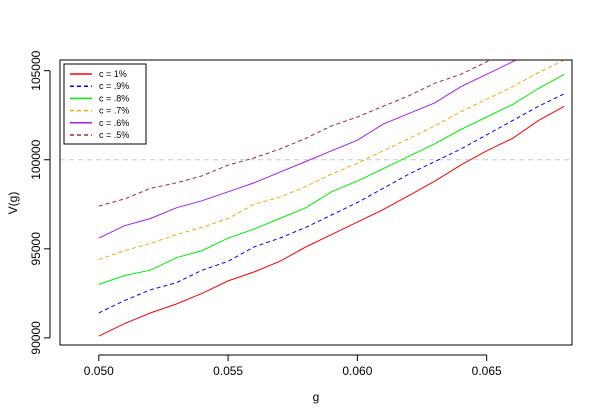  What do you see at coordinates (13, 203) in the screenshot?
I see `y-axis-title: V(g)` at bounding box center [13, 203].